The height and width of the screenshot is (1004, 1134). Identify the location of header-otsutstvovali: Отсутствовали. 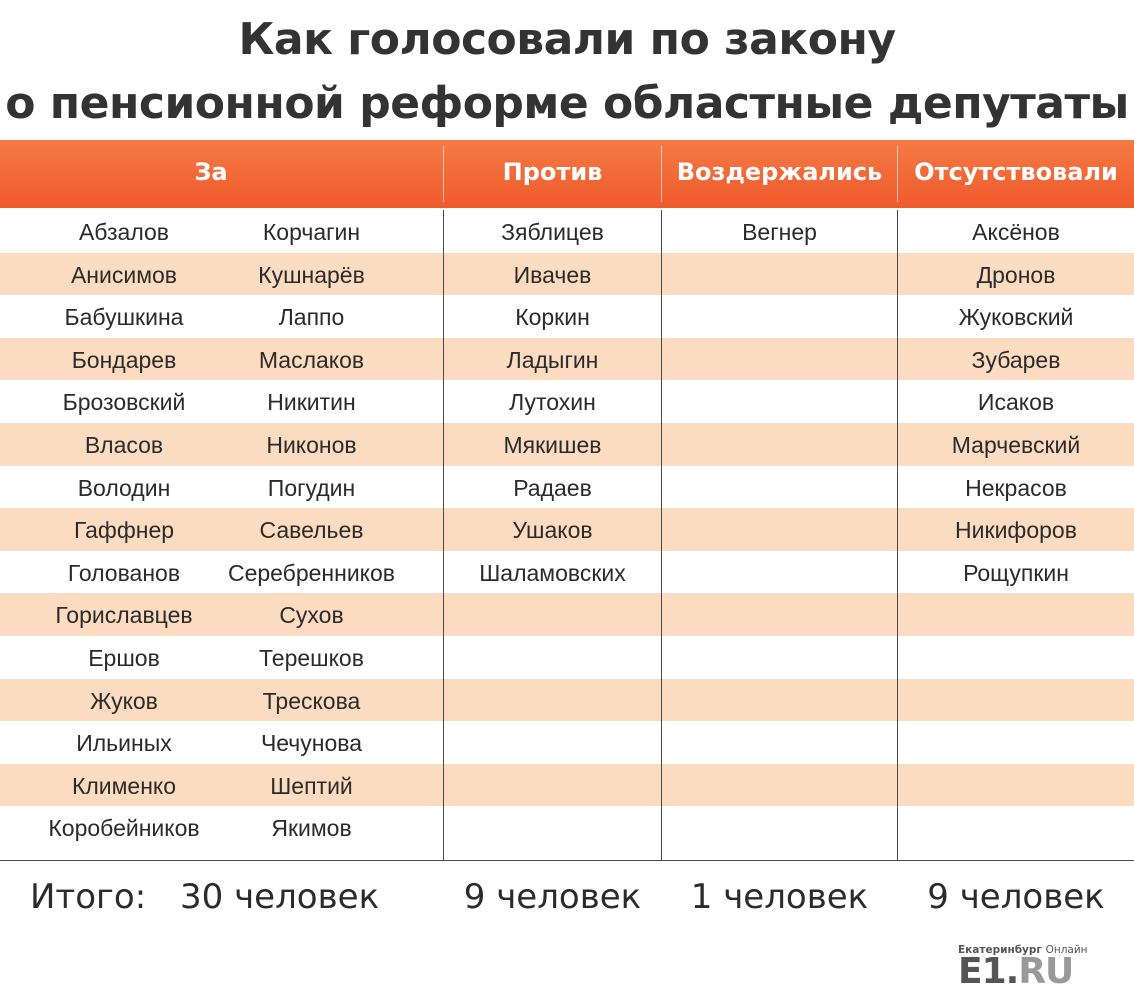
(1016, 172).